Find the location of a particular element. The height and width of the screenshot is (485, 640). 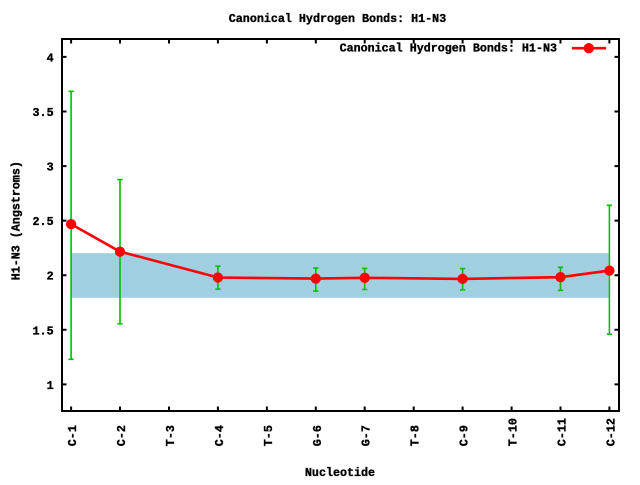

svg-text: 1.5 is located at coordinates (43, 331).